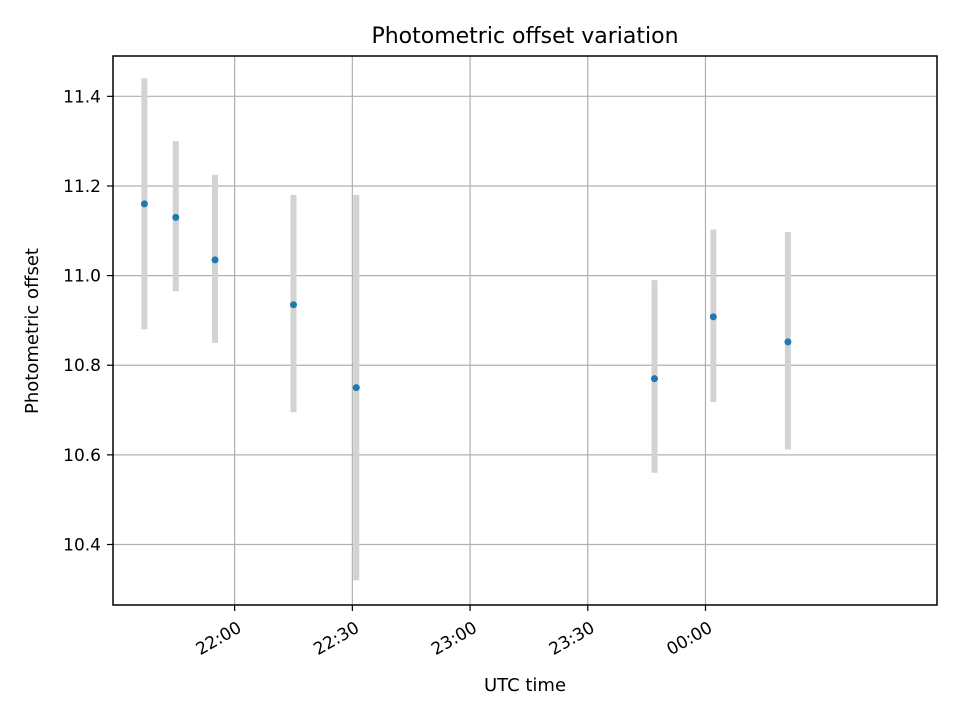 The image size is (960, 720). I want to click on y-tick-label: 10.4, so click(82, 545).